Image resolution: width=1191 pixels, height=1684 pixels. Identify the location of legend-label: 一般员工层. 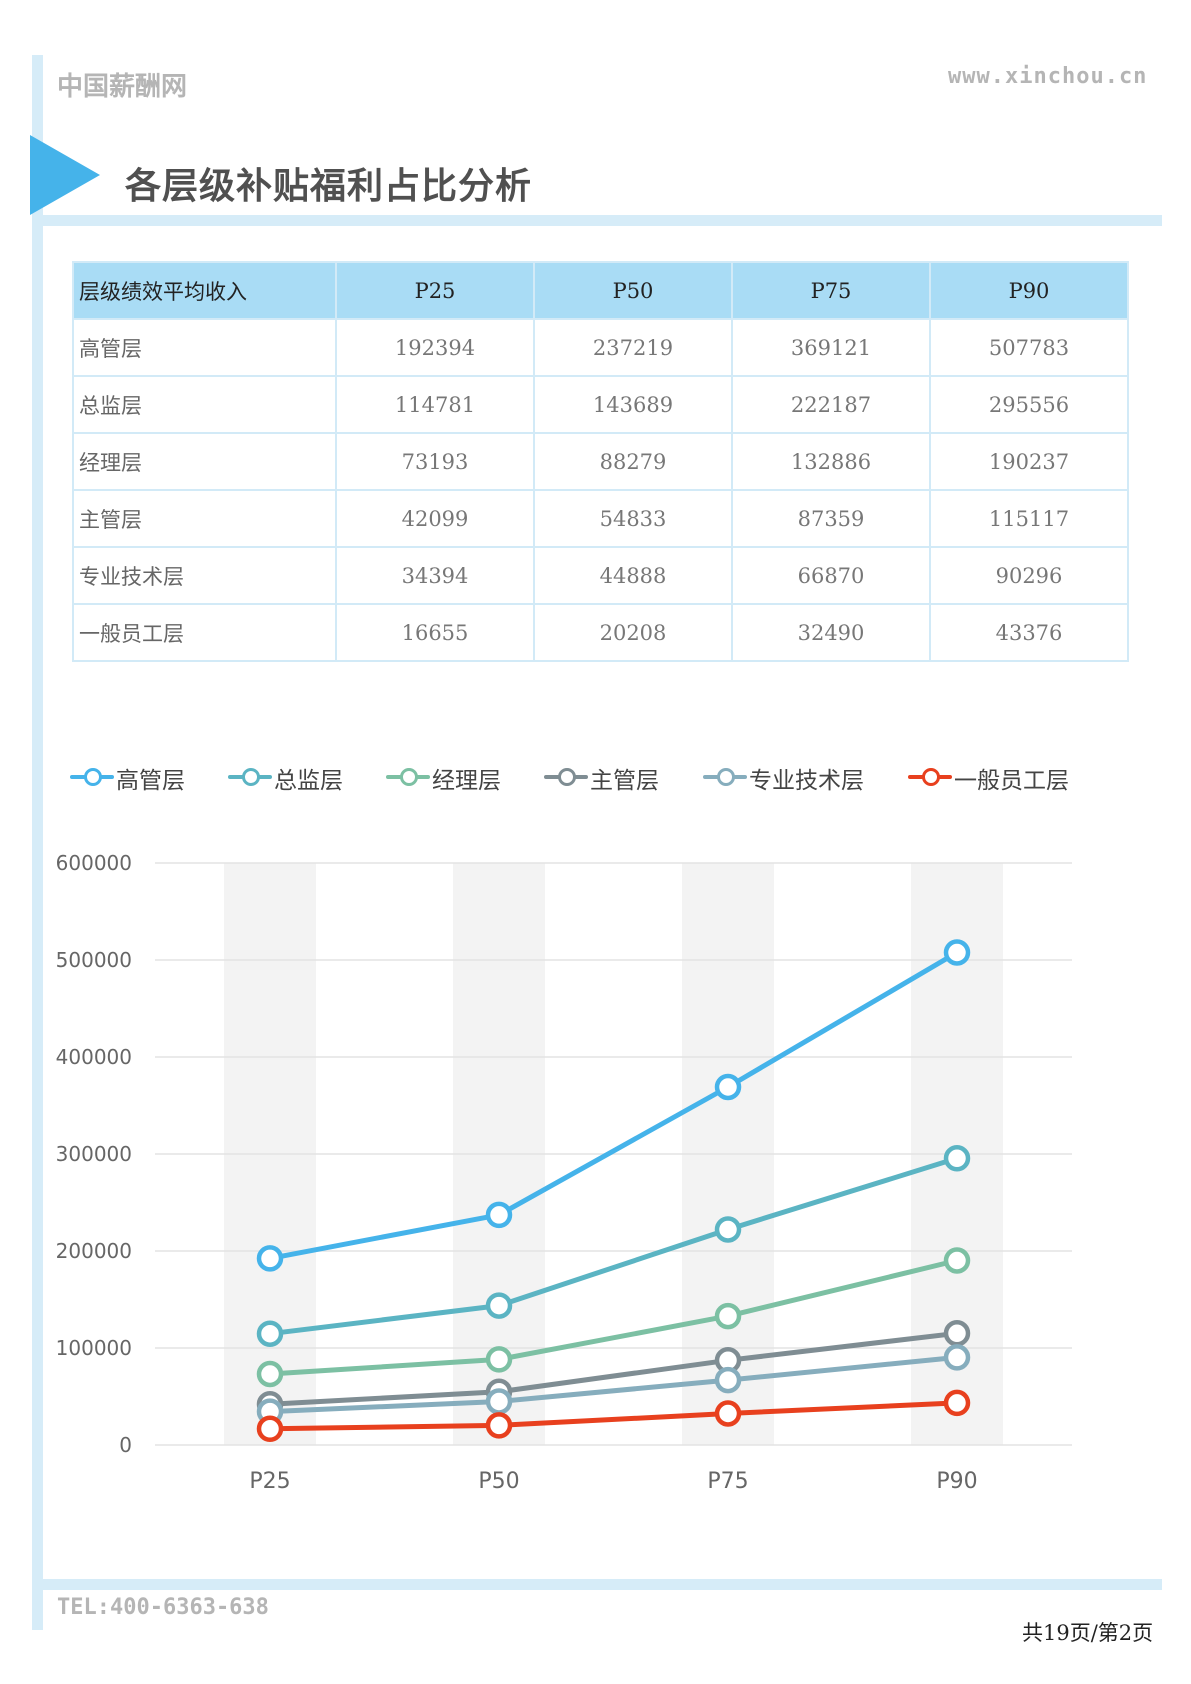
(1011, 781).